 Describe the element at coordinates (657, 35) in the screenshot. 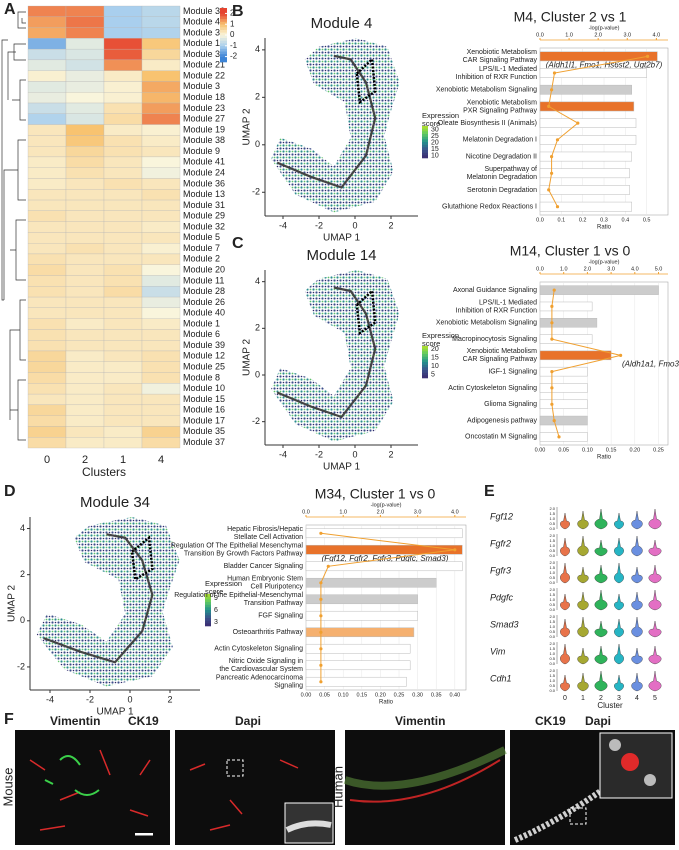

I see `top-tick-label: 4.0` at that location.